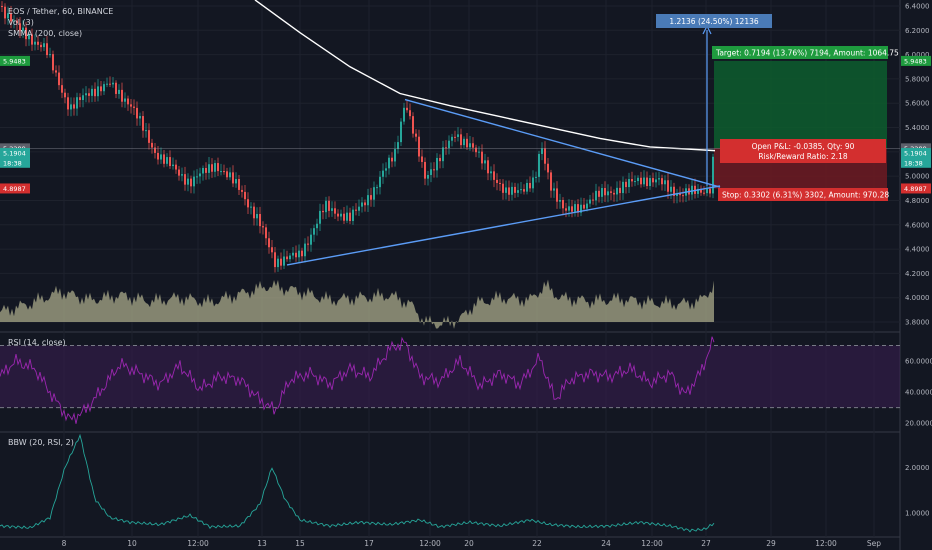 This screenshot has width=932, height=550. I want to click on smma-line, so click(485, 76).